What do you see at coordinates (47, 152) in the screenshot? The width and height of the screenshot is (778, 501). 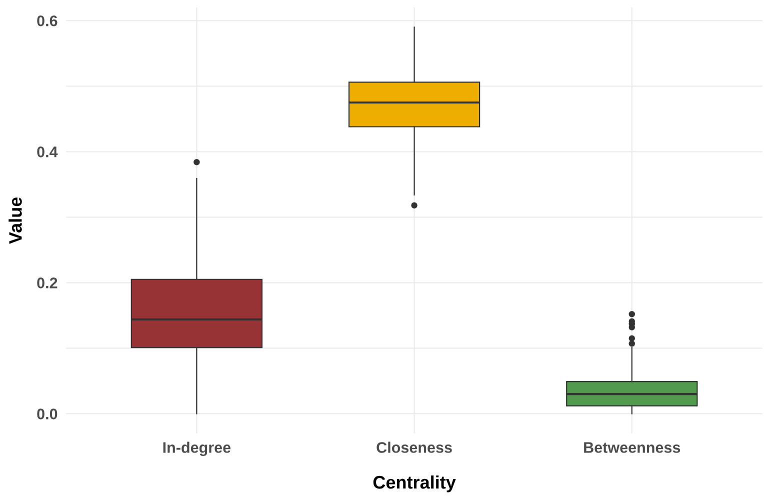 I see `y-tick-label: 0.4` at bounding box center [47, 152].